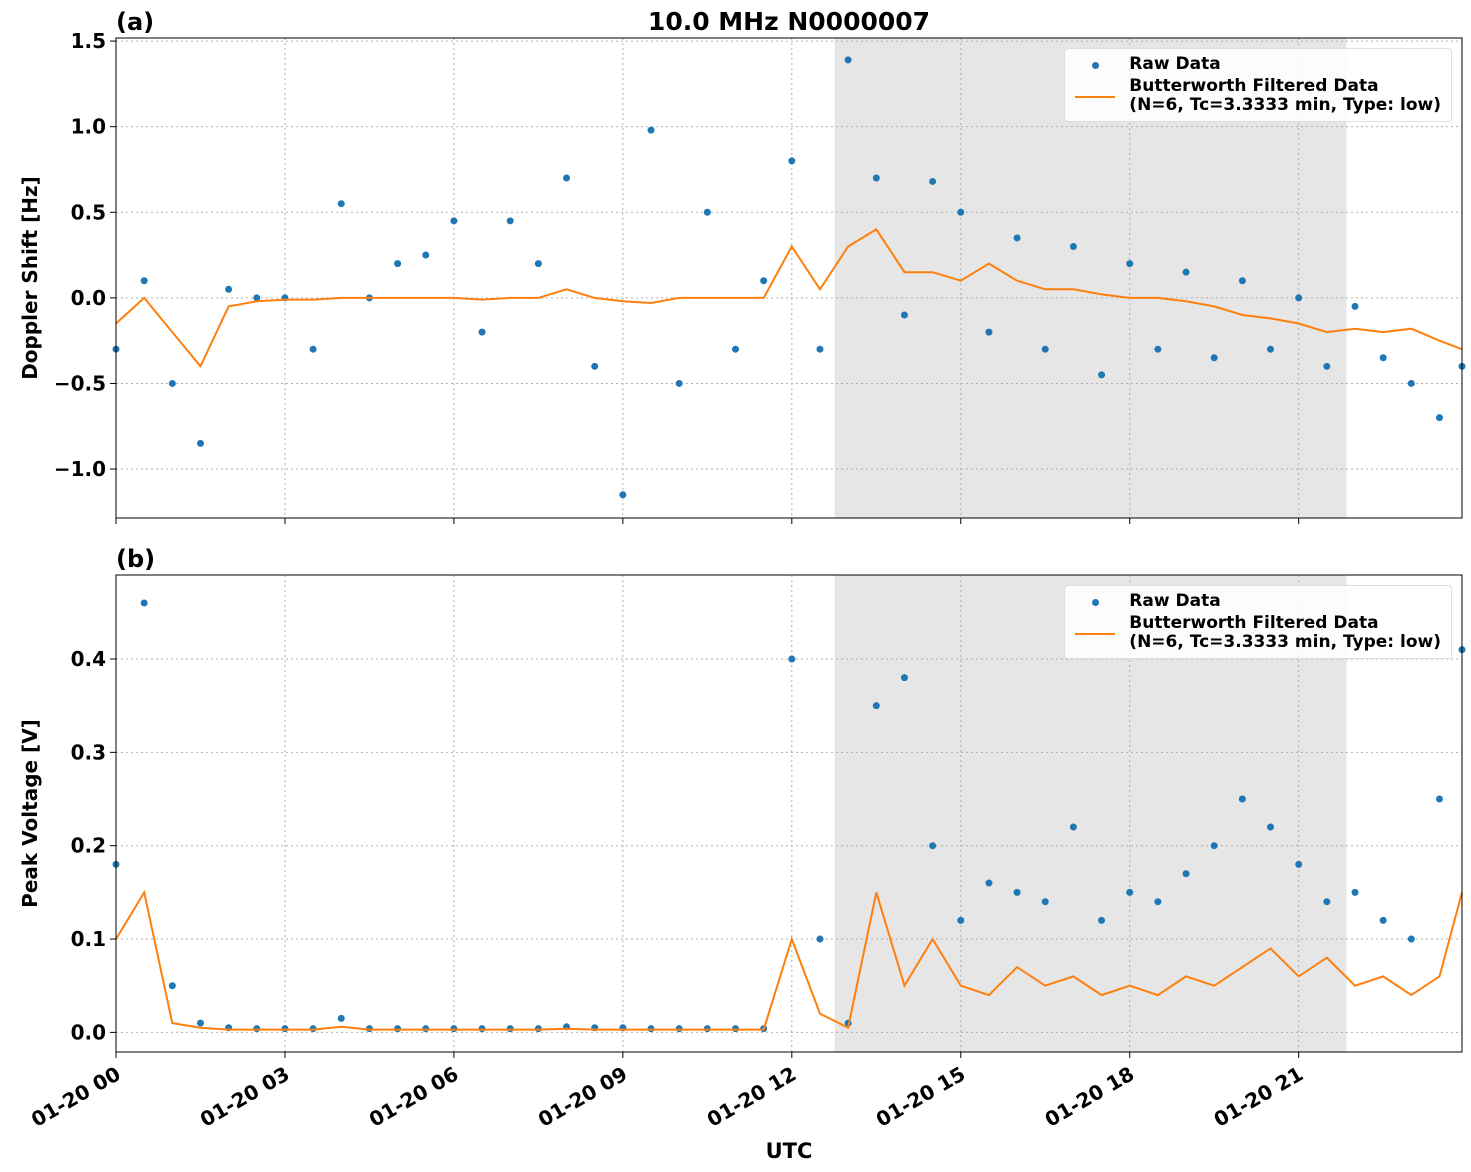  Describe the element at coordinates (135, 22) in the screenshot. I see `panel-label: (a)` at that location.